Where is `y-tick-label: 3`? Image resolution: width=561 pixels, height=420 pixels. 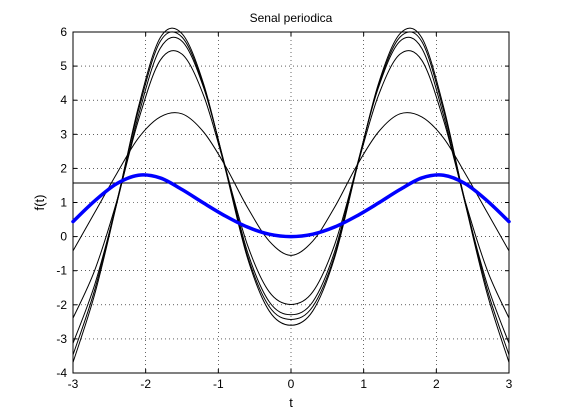
y-tick-label: 3 is located at coordinates (63, 134).